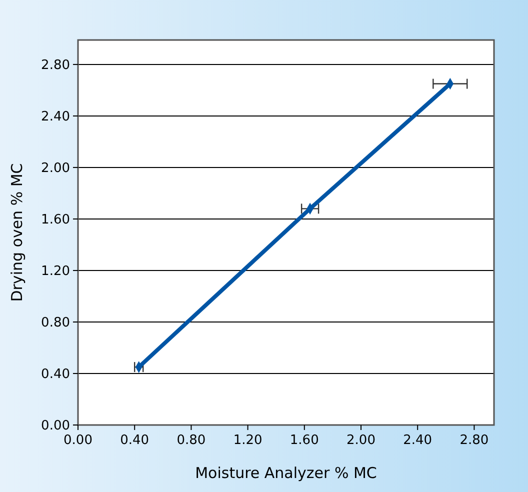 The width and height of the screenshot is (528, 492). Describe the element at coordinates (55, 272) in the screenshot. I see `y-tick-label: 1.20` at that location.